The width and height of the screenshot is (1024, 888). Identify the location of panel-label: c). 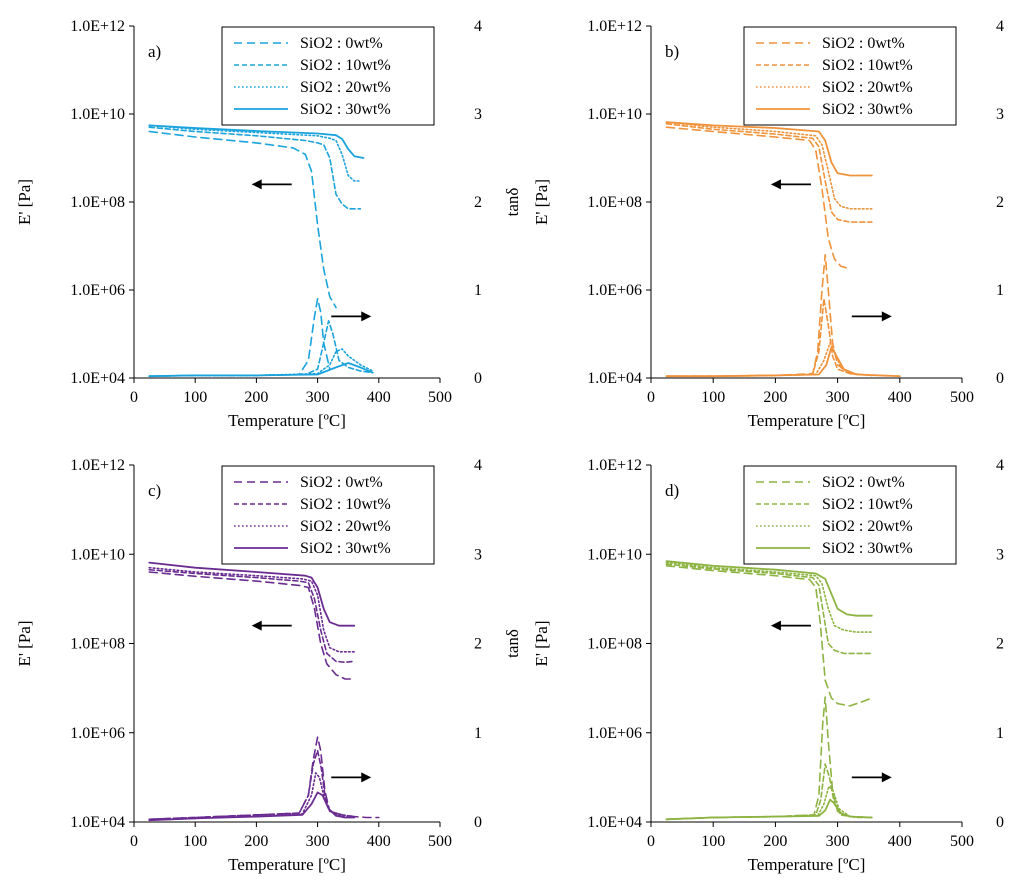
(154, 490).